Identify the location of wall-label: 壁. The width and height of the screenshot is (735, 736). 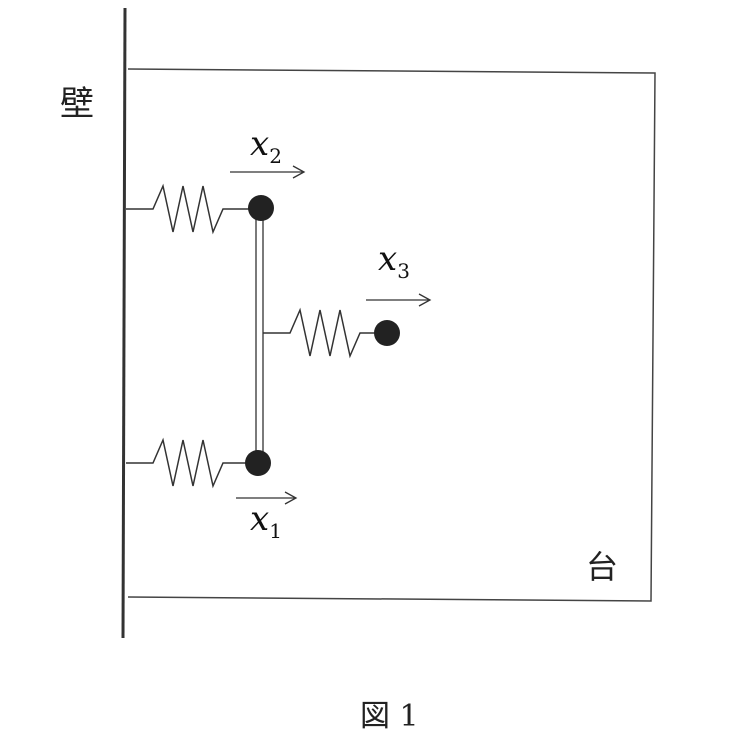
(77, 104).